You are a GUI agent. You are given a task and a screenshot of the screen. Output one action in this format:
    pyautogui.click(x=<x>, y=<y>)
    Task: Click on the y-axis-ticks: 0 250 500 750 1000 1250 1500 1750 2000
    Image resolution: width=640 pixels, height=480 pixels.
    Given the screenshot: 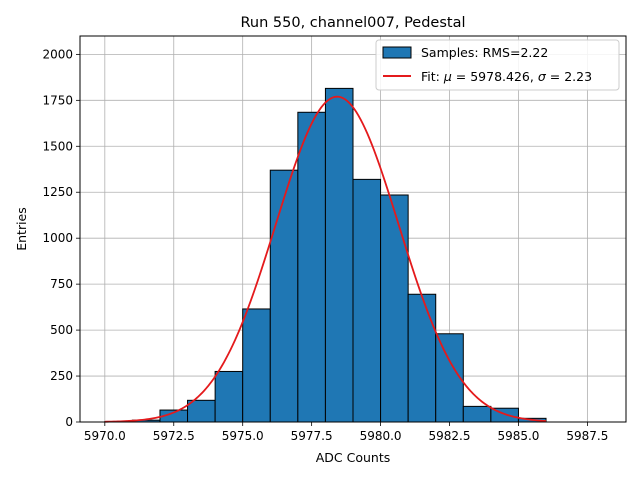 What is the action you would take?
    pyautogui.click(x=61, y=238)
    